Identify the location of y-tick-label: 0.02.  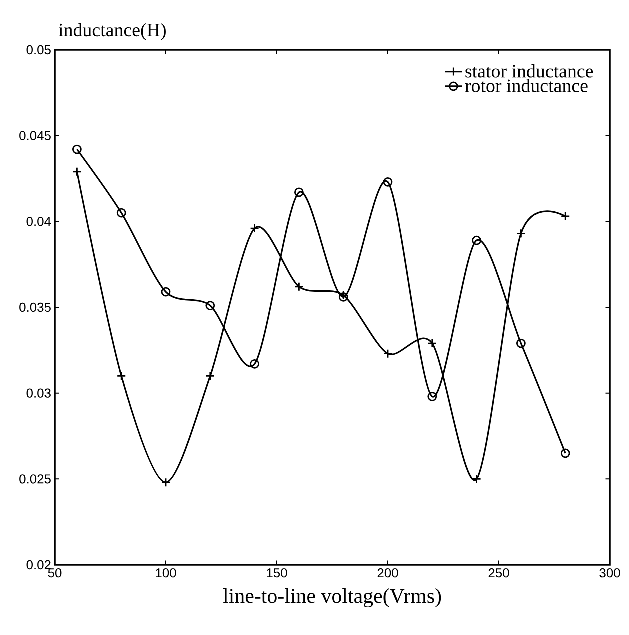
(38, 565).